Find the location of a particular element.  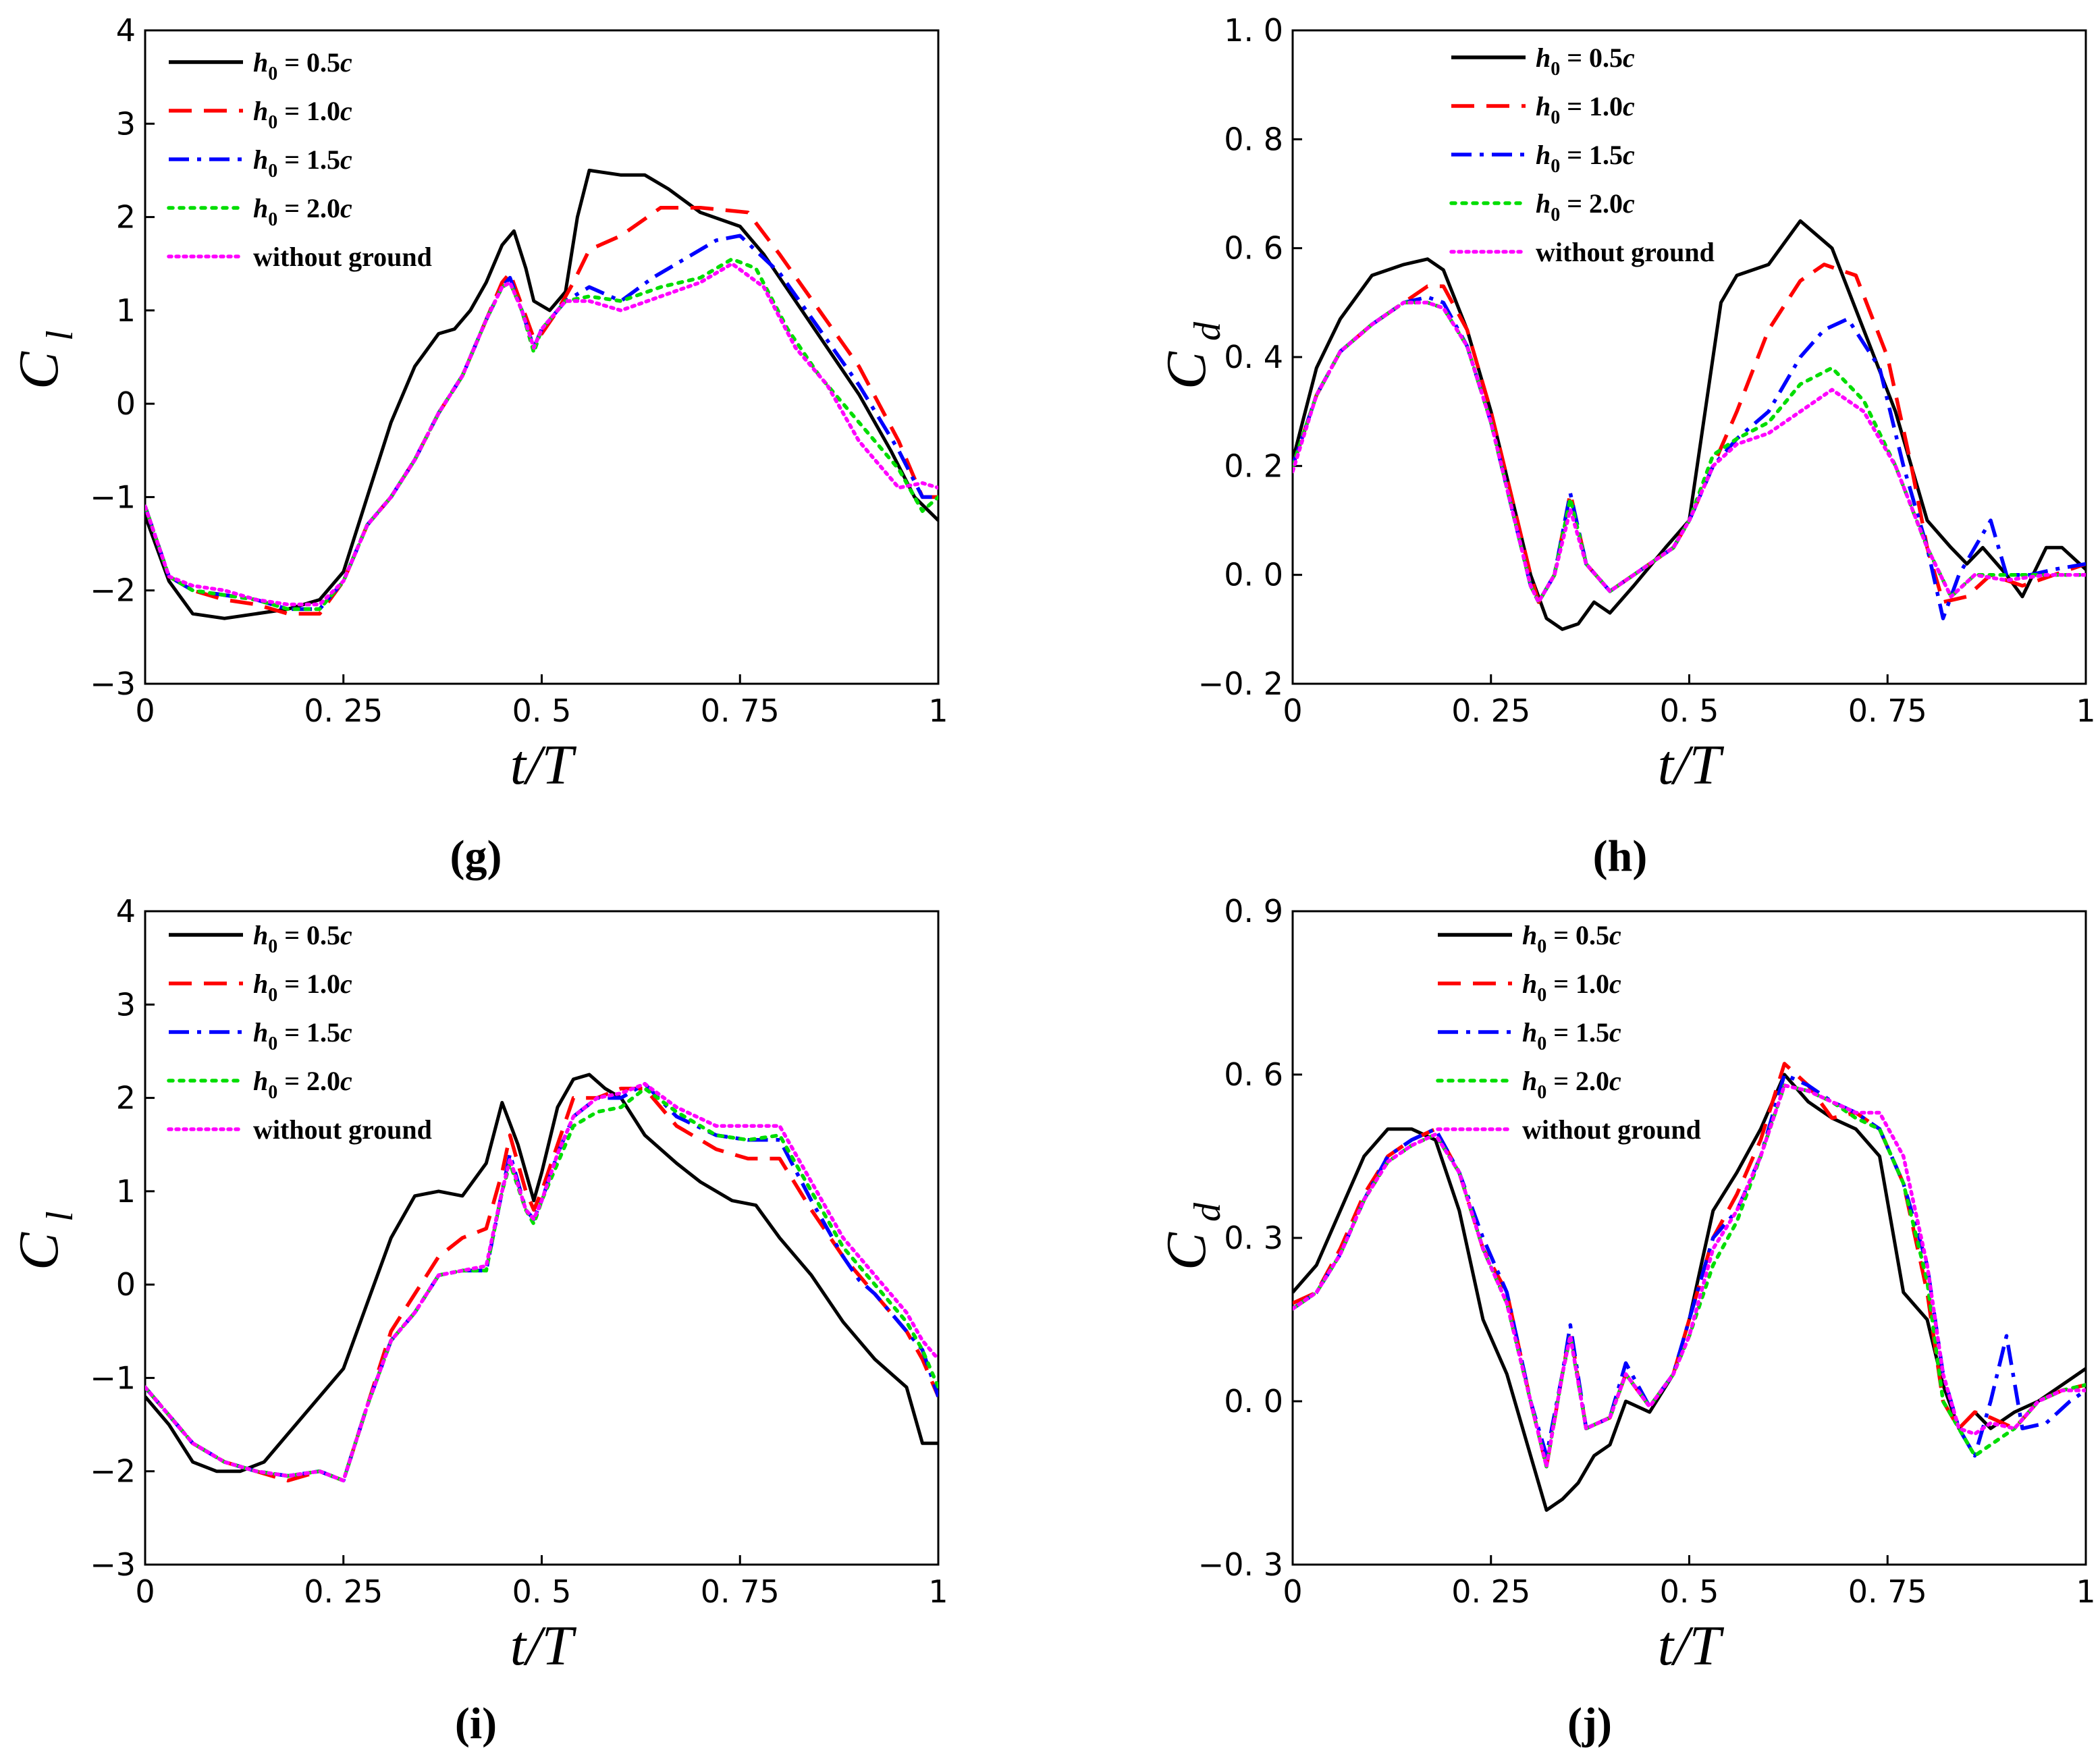

y-tick-label: 0 is located at coordinates (126, 1284).